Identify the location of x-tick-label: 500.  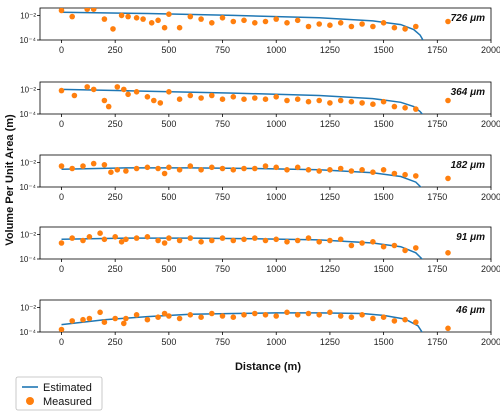
(168, 269).